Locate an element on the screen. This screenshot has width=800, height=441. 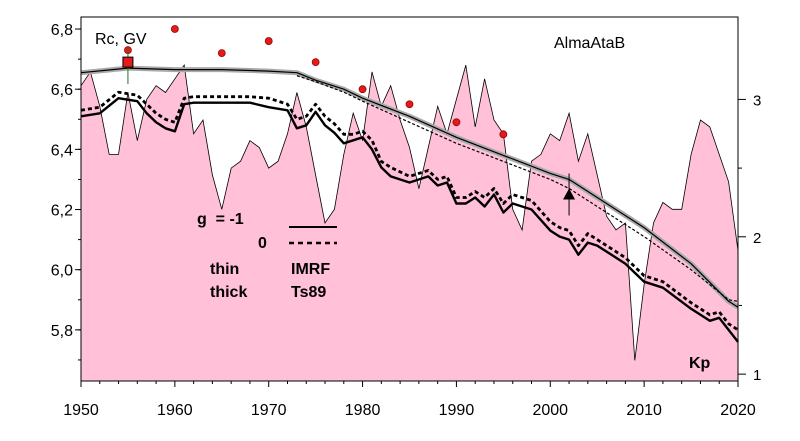
y-tick-label: 6,2 is located at coordinates (62, 211).